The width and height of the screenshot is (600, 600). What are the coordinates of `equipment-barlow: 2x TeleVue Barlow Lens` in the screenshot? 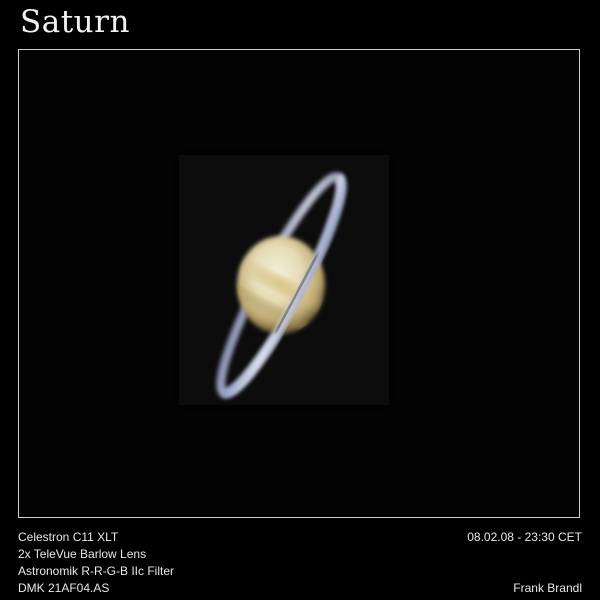 It's located at (82, 554).